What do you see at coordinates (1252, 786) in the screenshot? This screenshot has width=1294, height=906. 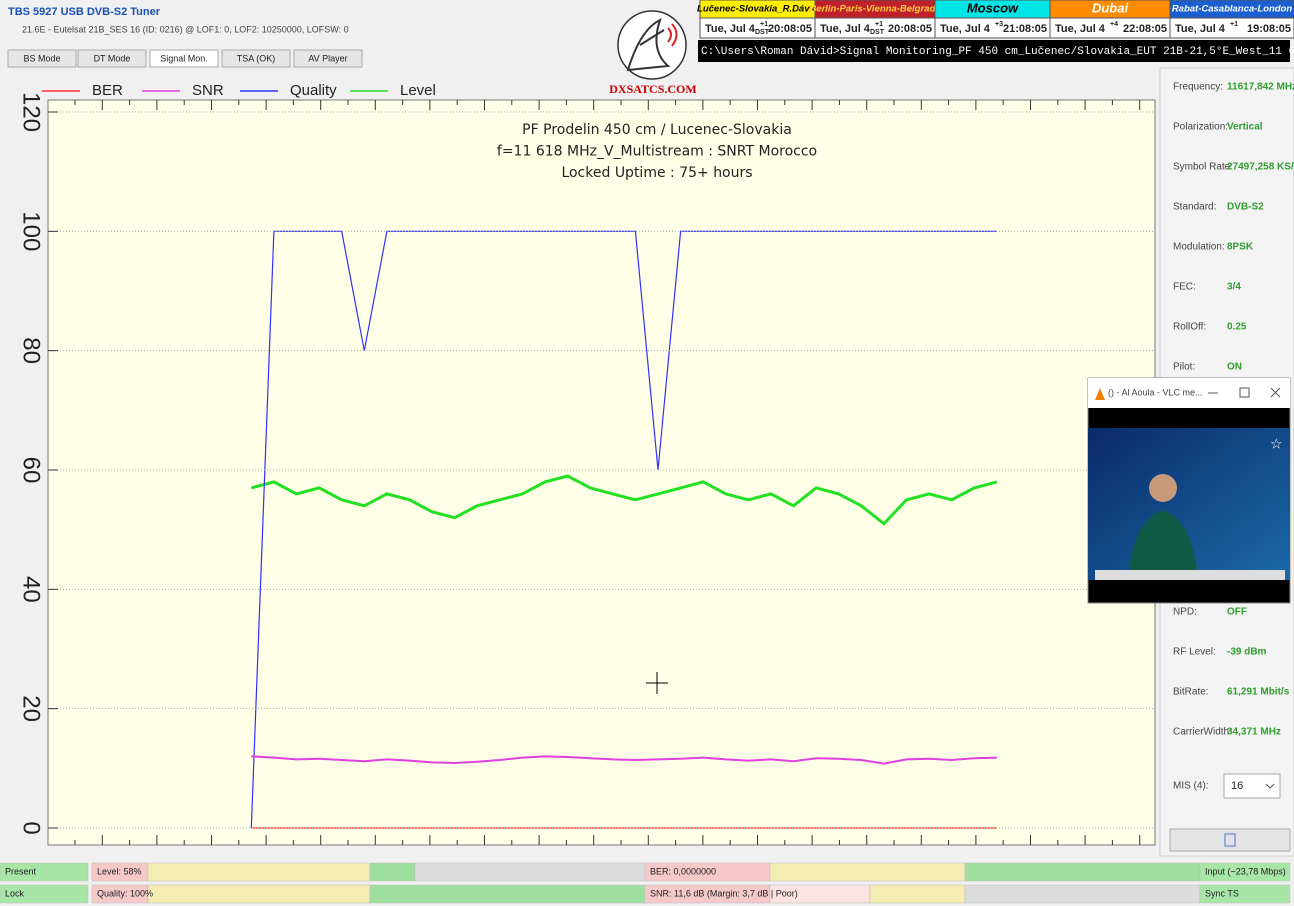 I see `mis-dropdown` at bounding box center [1252, 786].